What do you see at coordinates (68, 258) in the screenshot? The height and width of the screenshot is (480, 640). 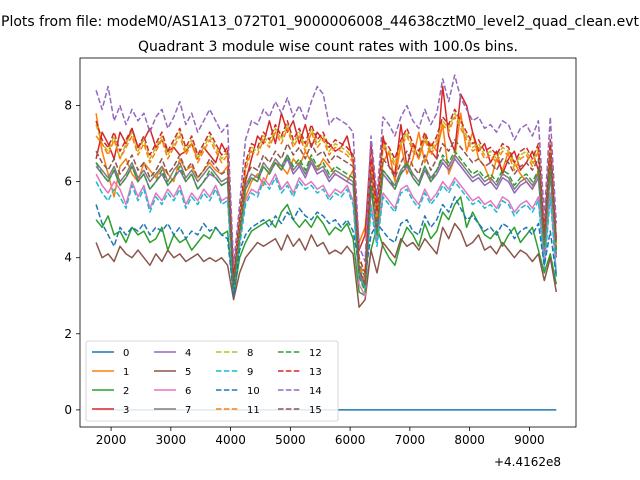 I see `y-tick-label: 4` at bounding box center [68, 258].